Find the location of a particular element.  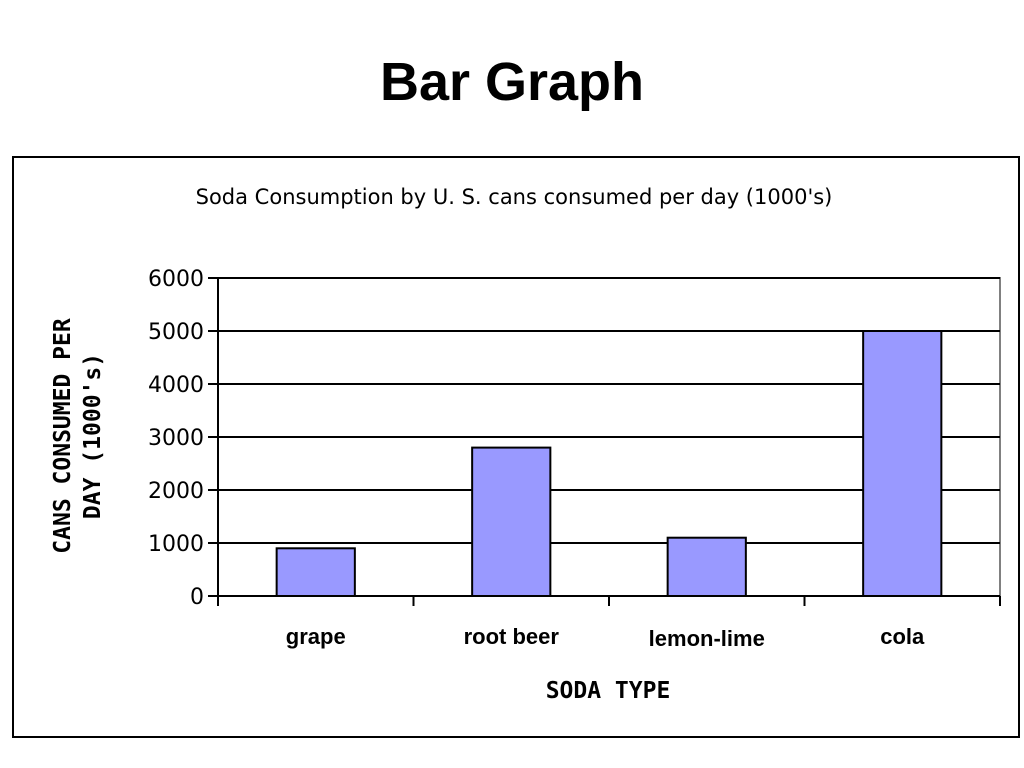

bar-root-beer is located at coordinates (511, 521).